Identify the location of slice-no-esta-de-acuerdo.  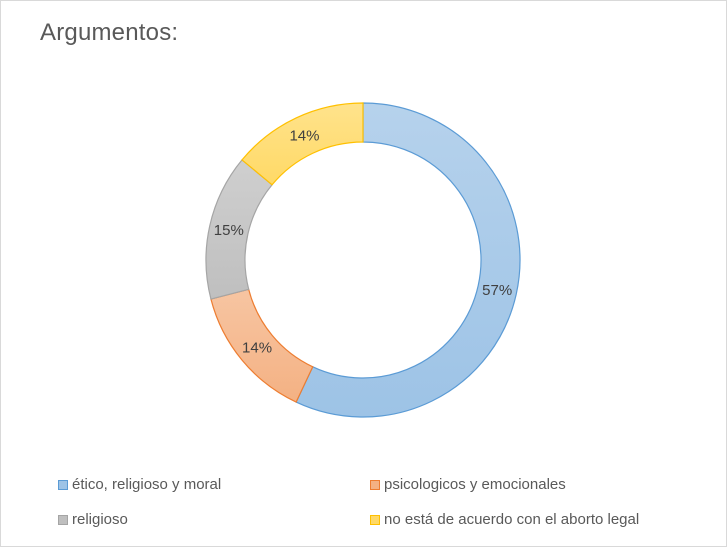
(302, 144).